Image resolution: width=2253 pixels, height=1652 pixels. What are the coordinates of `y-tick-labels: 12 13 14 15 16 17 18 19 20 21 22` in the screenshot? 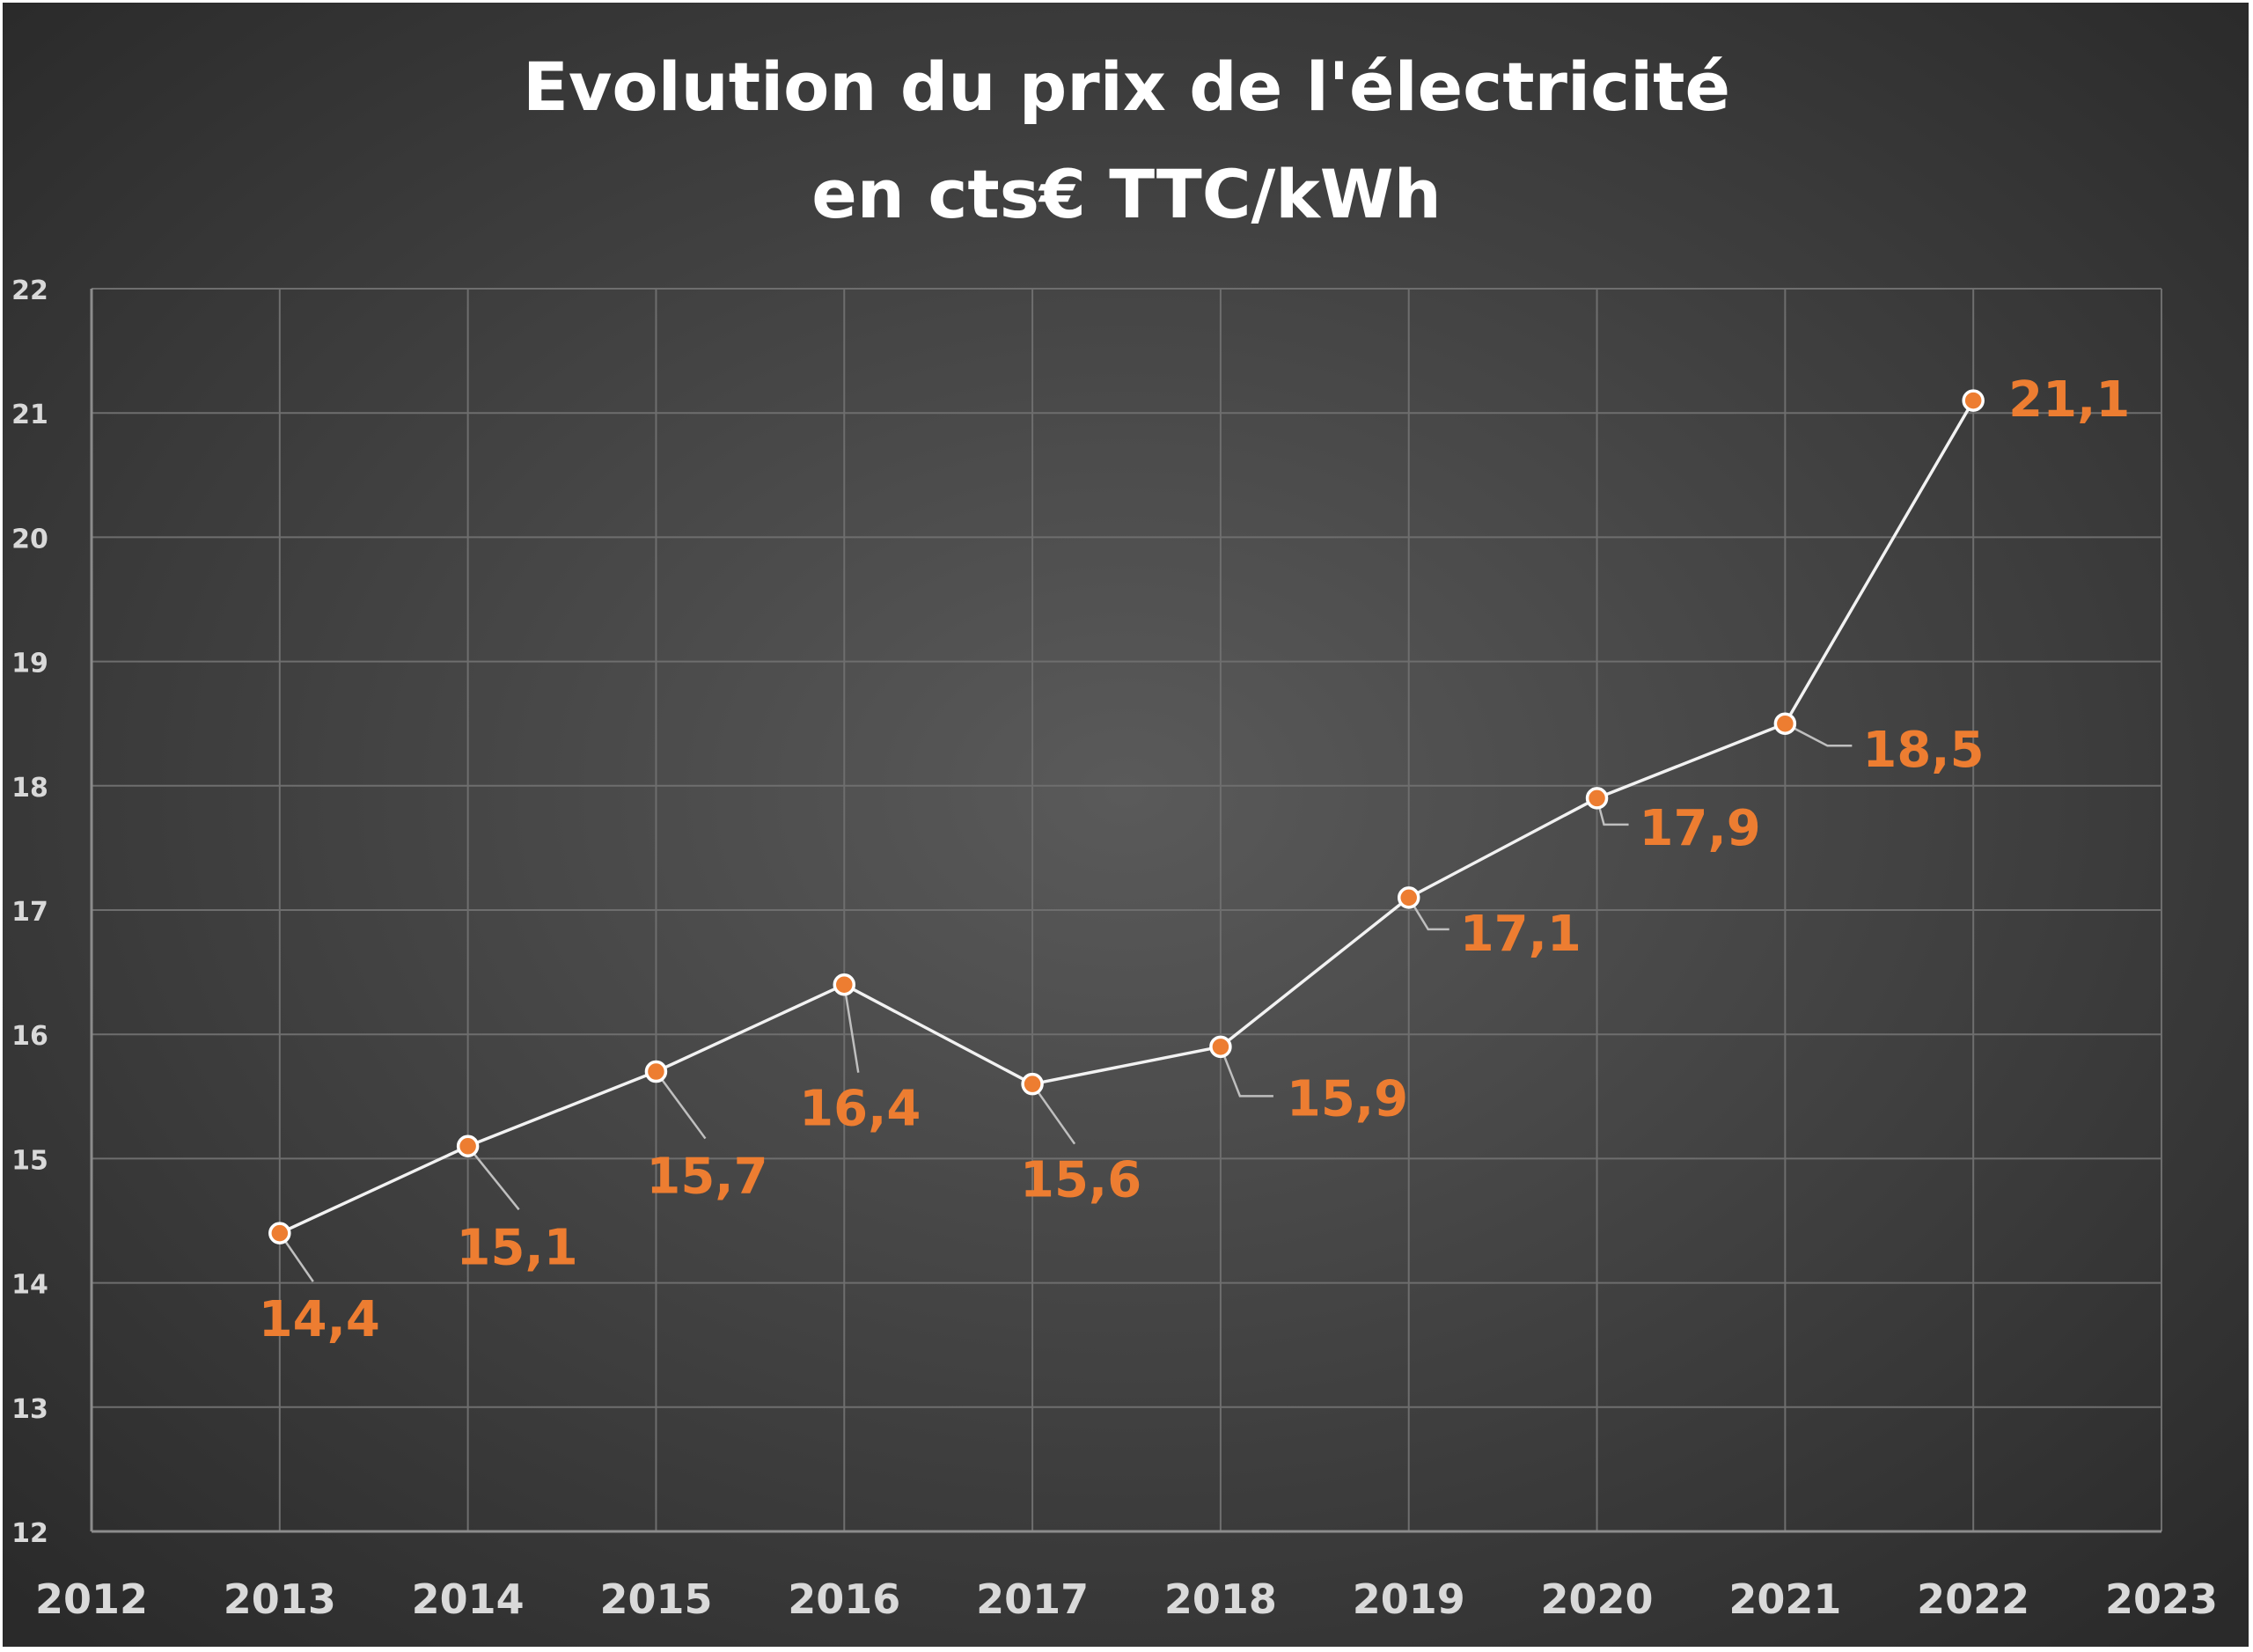 It's located at (30, 912).